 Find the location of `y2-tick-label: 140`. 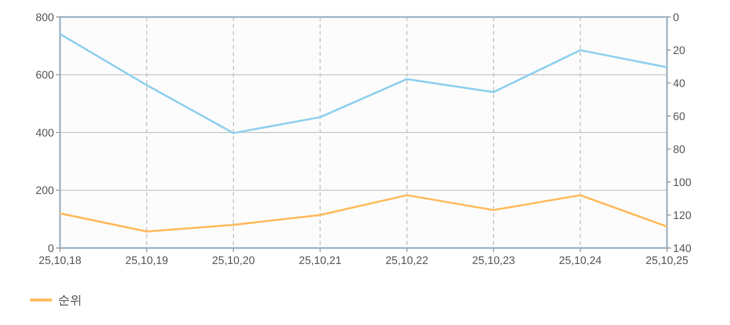

y2-tick-label: 140 is located at coordinates (682, 248).